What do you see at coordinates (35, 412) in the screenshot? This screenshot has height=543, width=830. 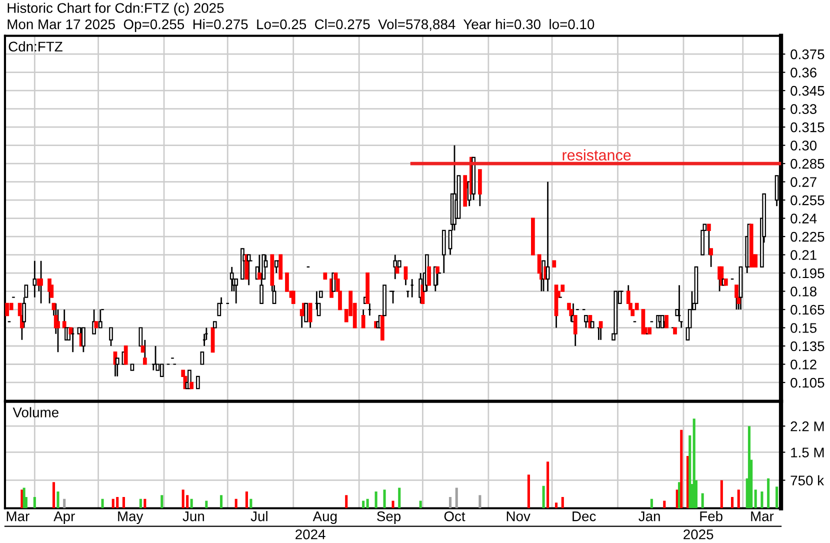 I see `chart-title: Volume` at bounding box center [35, 412].